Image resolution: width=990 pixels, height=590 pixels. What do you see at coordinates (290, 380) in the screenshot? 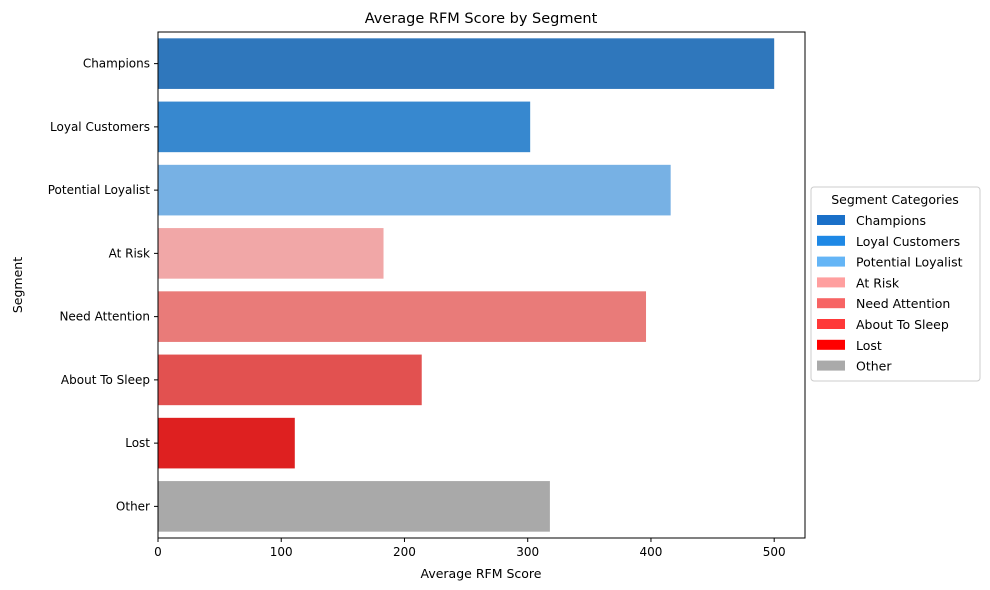
I see `bar-about-to-sleep` at bounding box center [290, 380].